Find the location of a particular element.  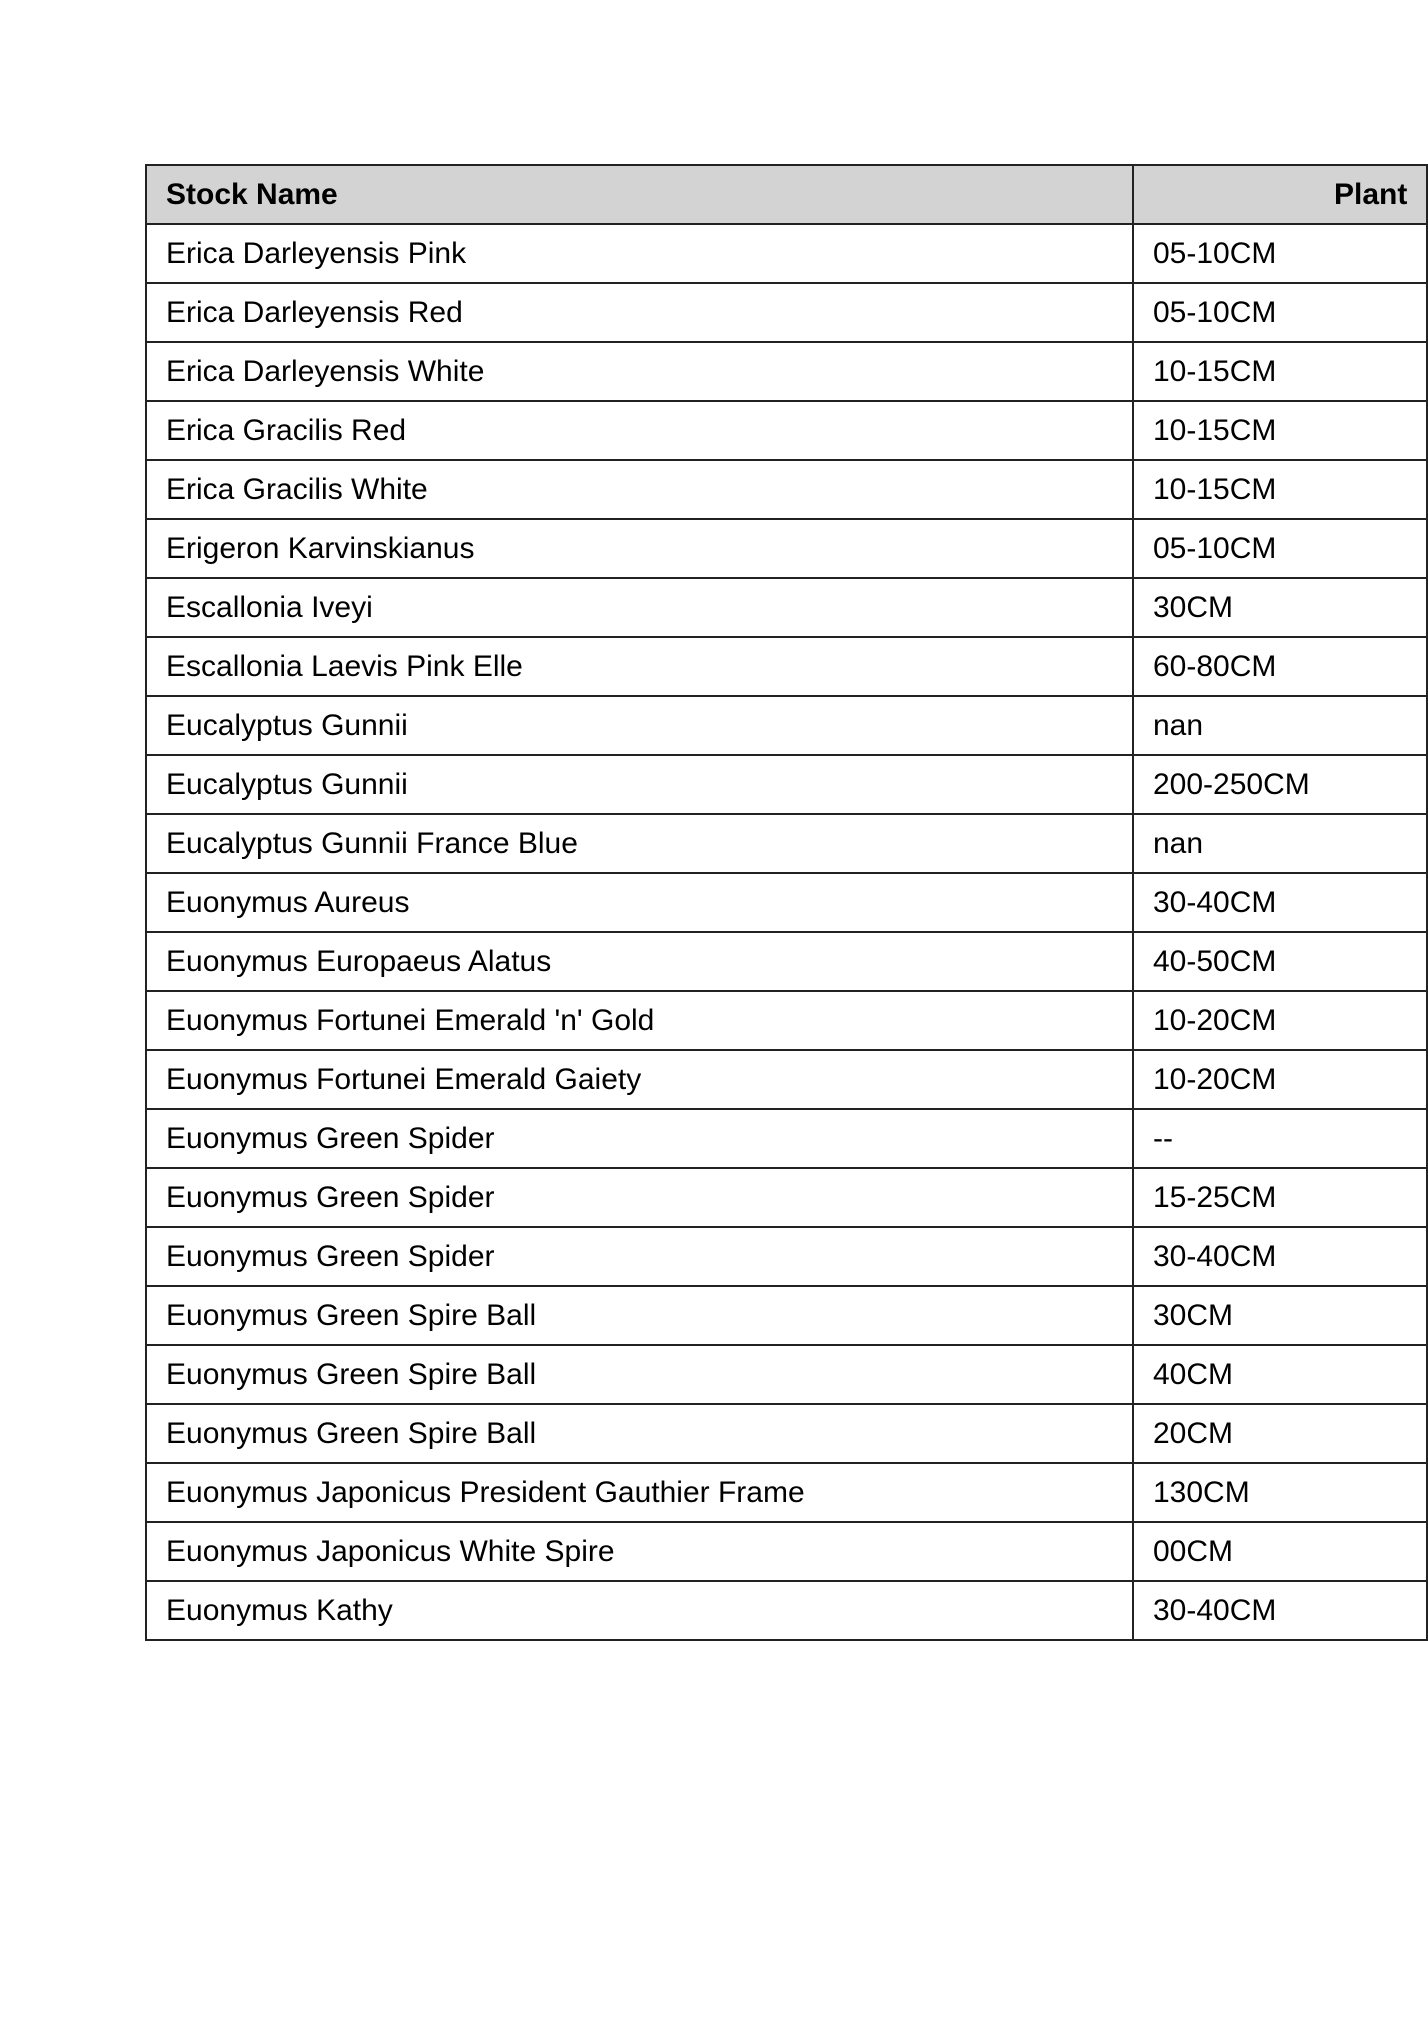

table-row: Erica Darleyensis Pink 05-10CM is located at coordinates (786, 253).